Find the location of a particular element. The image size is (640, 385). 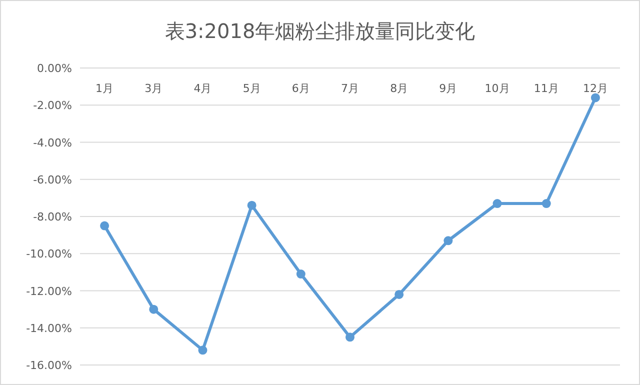

y-tick-label: -4.00% is located at coordinates (52, 143).